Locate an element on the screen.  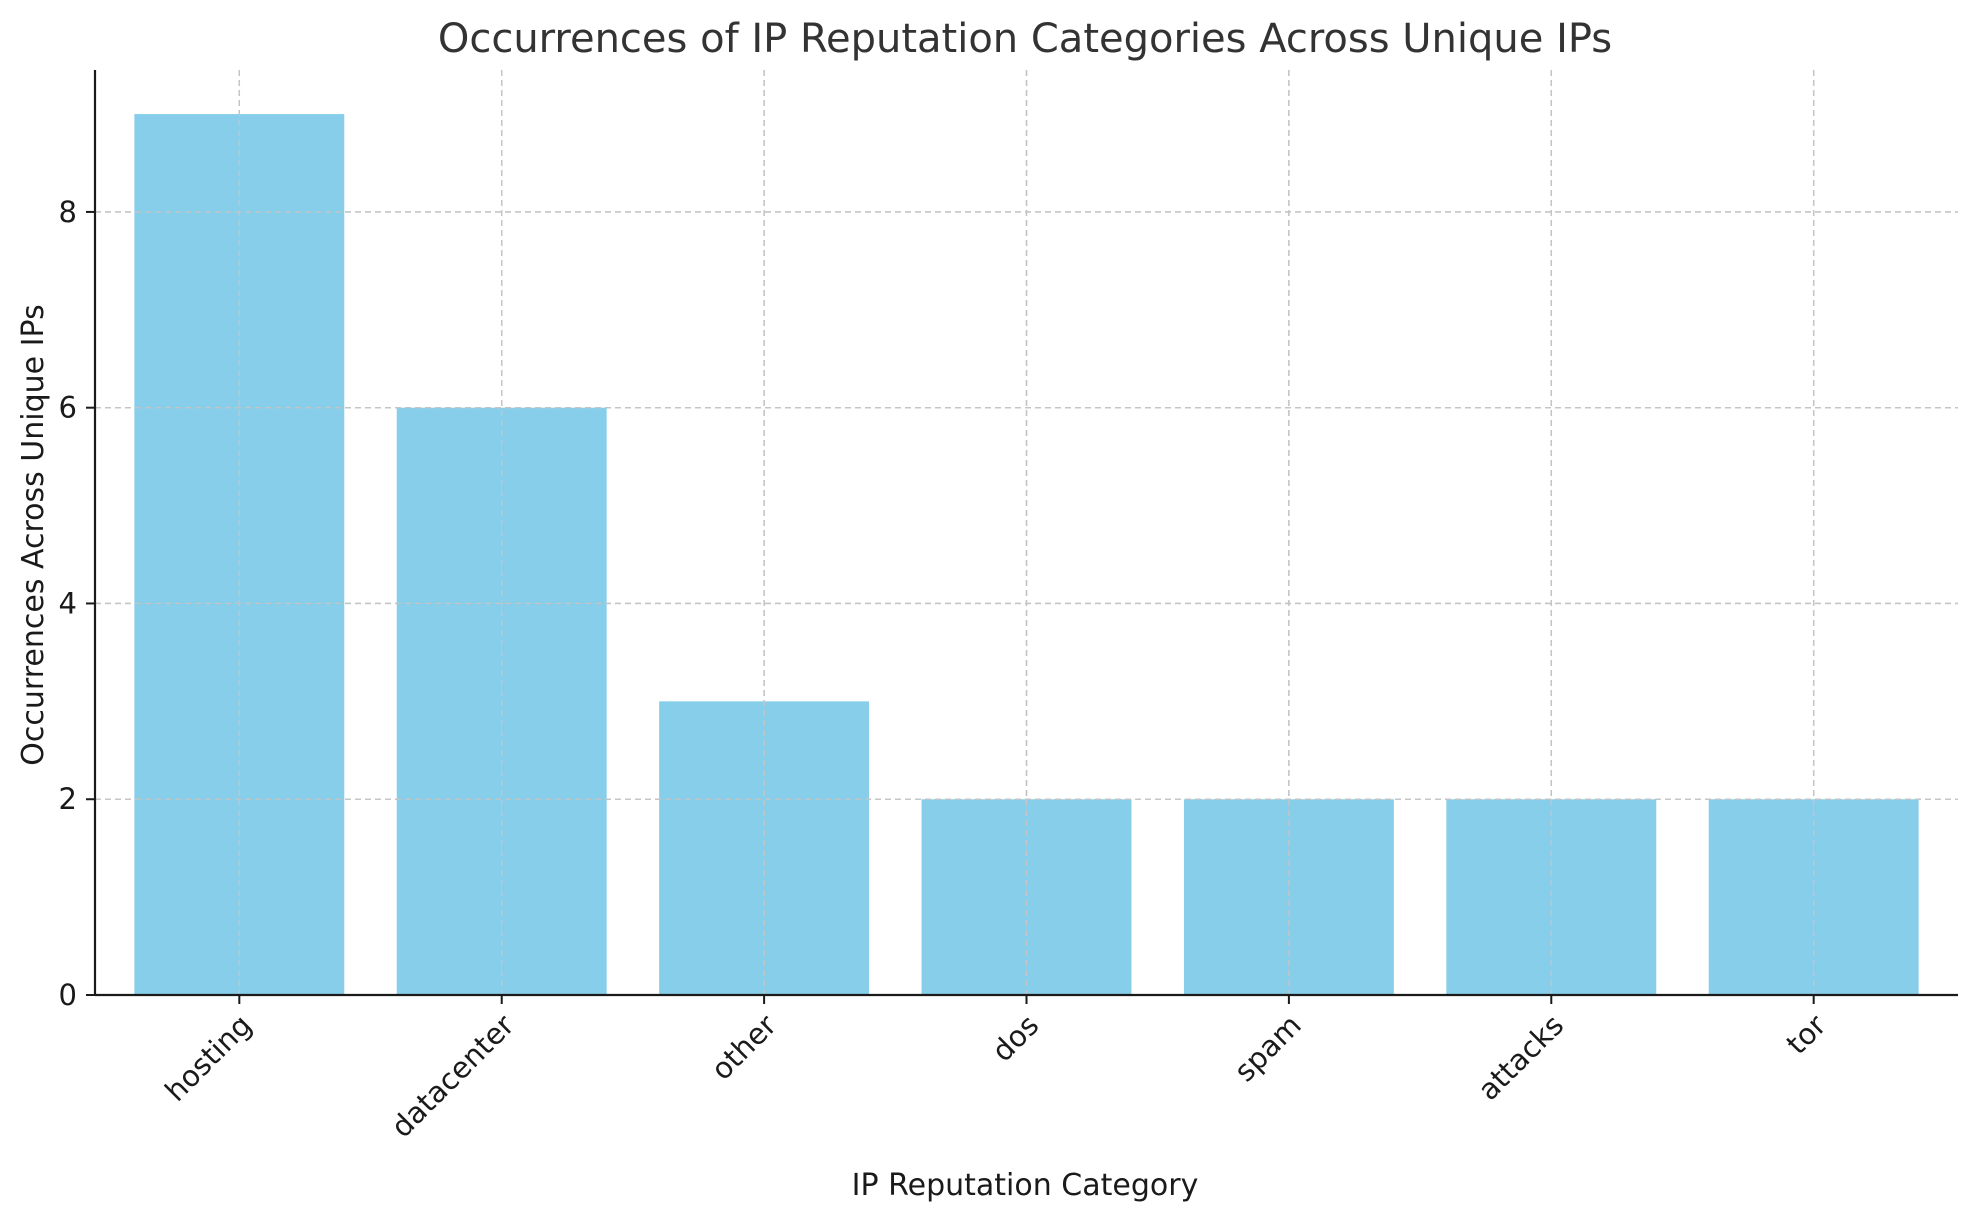
x-tick-label-attacks: attacks is located at coordinates (1520, 1057).